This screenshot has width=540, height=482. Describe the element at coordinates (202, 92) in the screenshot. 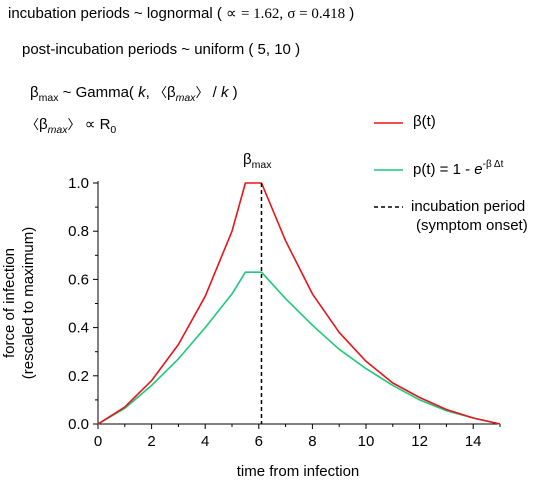

I see `right-angle: 〉` at that location.